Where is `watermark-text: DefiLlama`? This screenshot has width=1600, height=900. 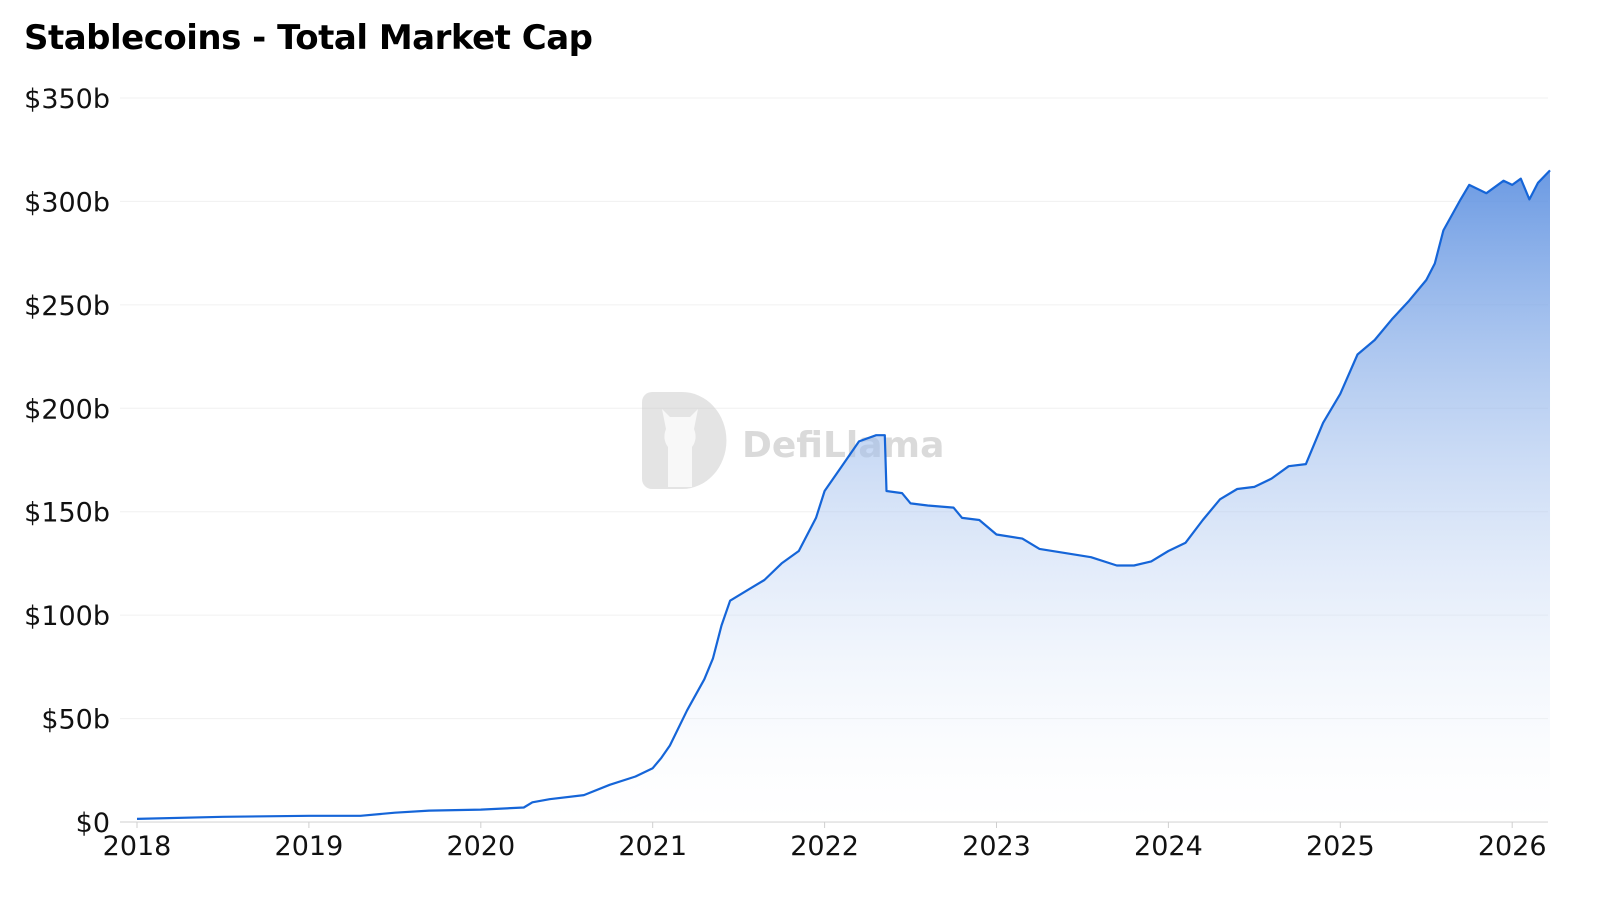 watermark-text: DefiLlama is located at coordinates (843, 445).